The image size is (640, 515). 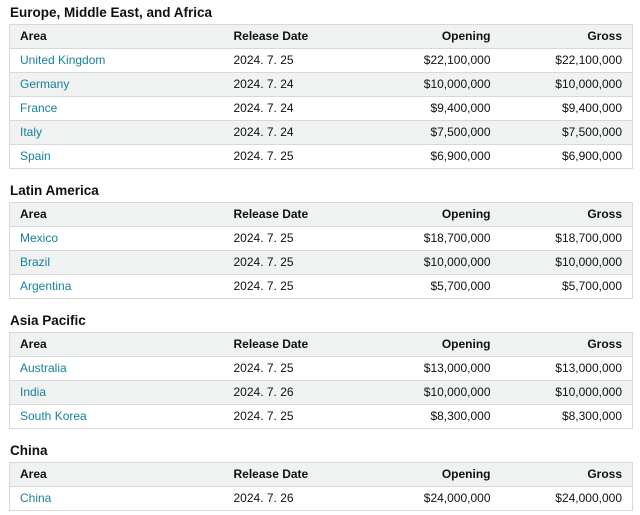 What do you see at coordinates (566, 132) in the screenshot?
I see `gross-cell: $7,500,000` at bounding box center [566, 132].